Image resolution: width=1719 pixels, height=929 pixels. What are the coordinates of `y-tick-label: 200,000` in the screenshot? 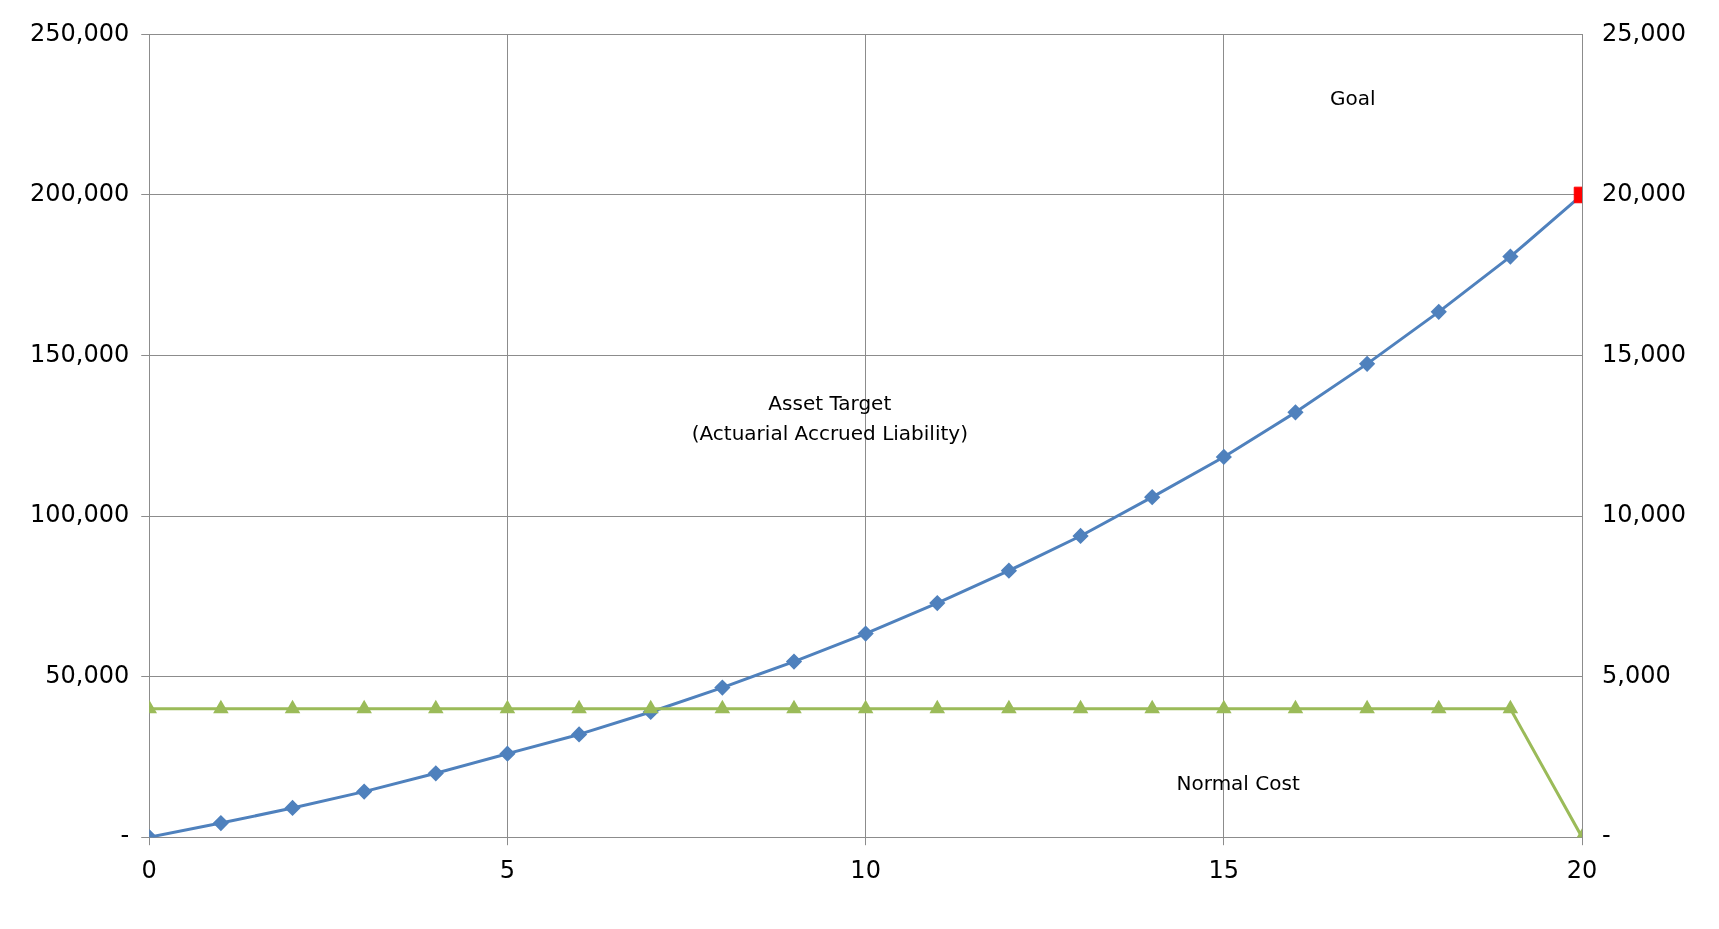 It's located at (80, 193).